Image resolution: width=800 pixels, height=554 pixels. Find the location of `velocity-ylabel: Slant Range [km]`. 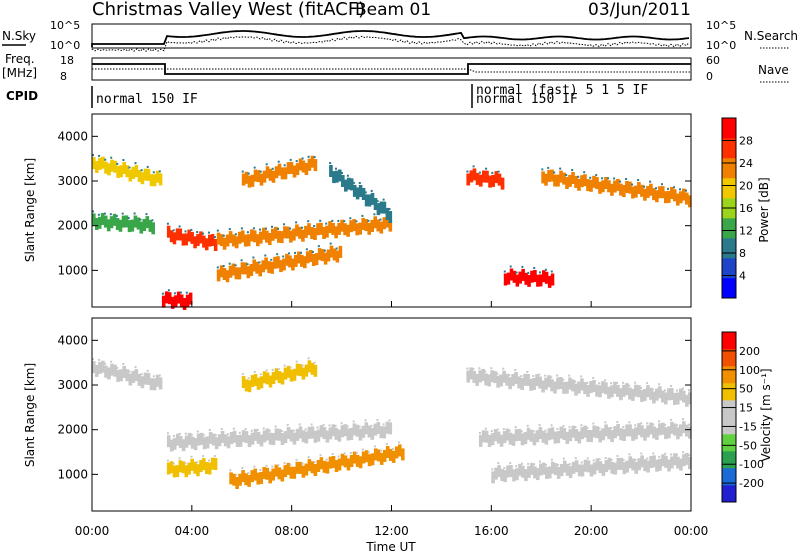

velocity-ylabel: Slant Range [km] is located at coordinates (30, 415).